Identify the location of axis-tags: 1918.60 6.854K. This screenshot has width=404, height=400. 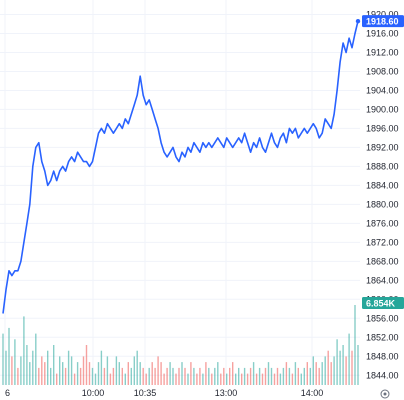
(383, 162).